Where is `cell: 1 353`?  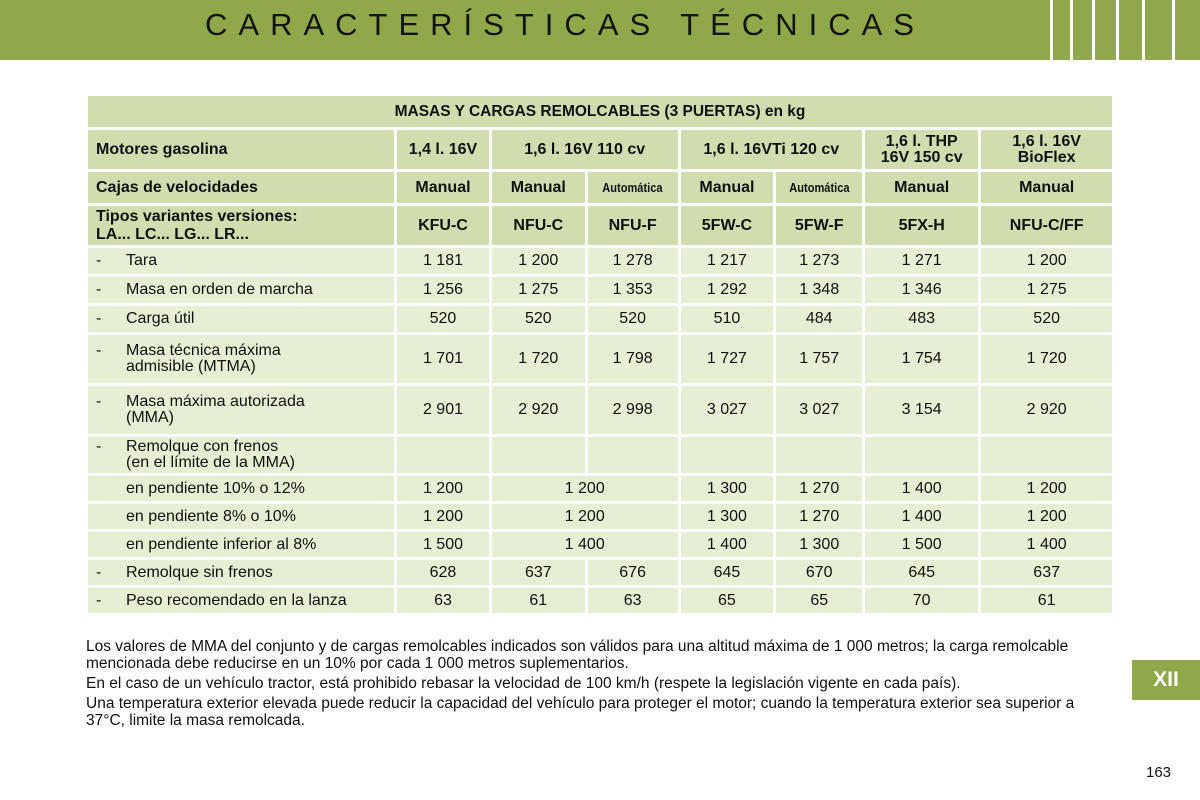
cell: 1 353 is located at coordinates (632, 290).